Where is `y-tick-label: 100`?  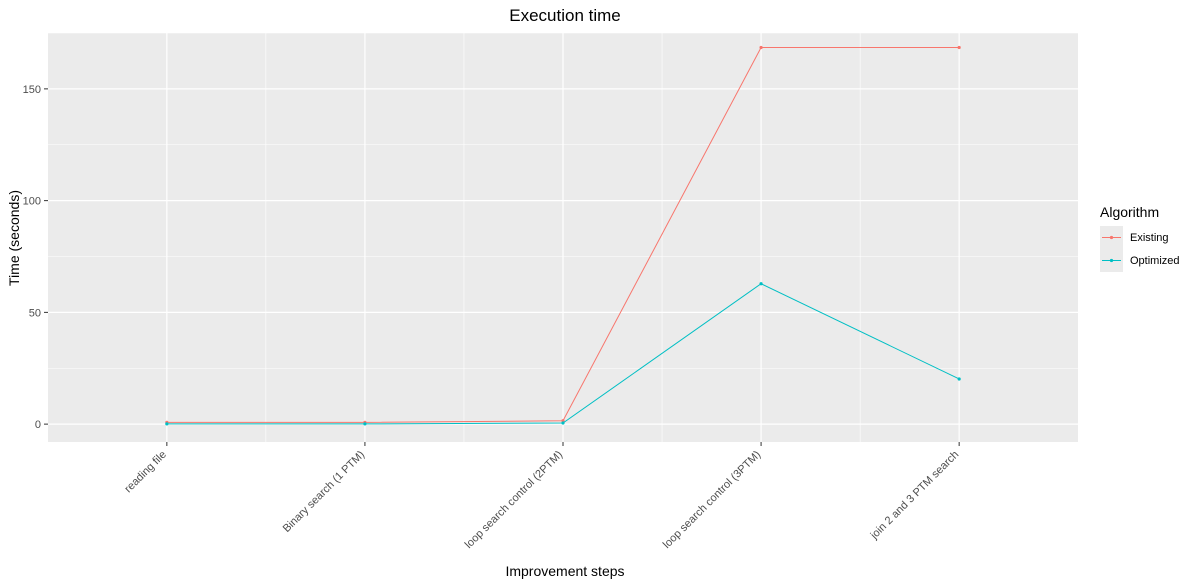
y-tick-label: 100 is located at coordinates (32, 202).